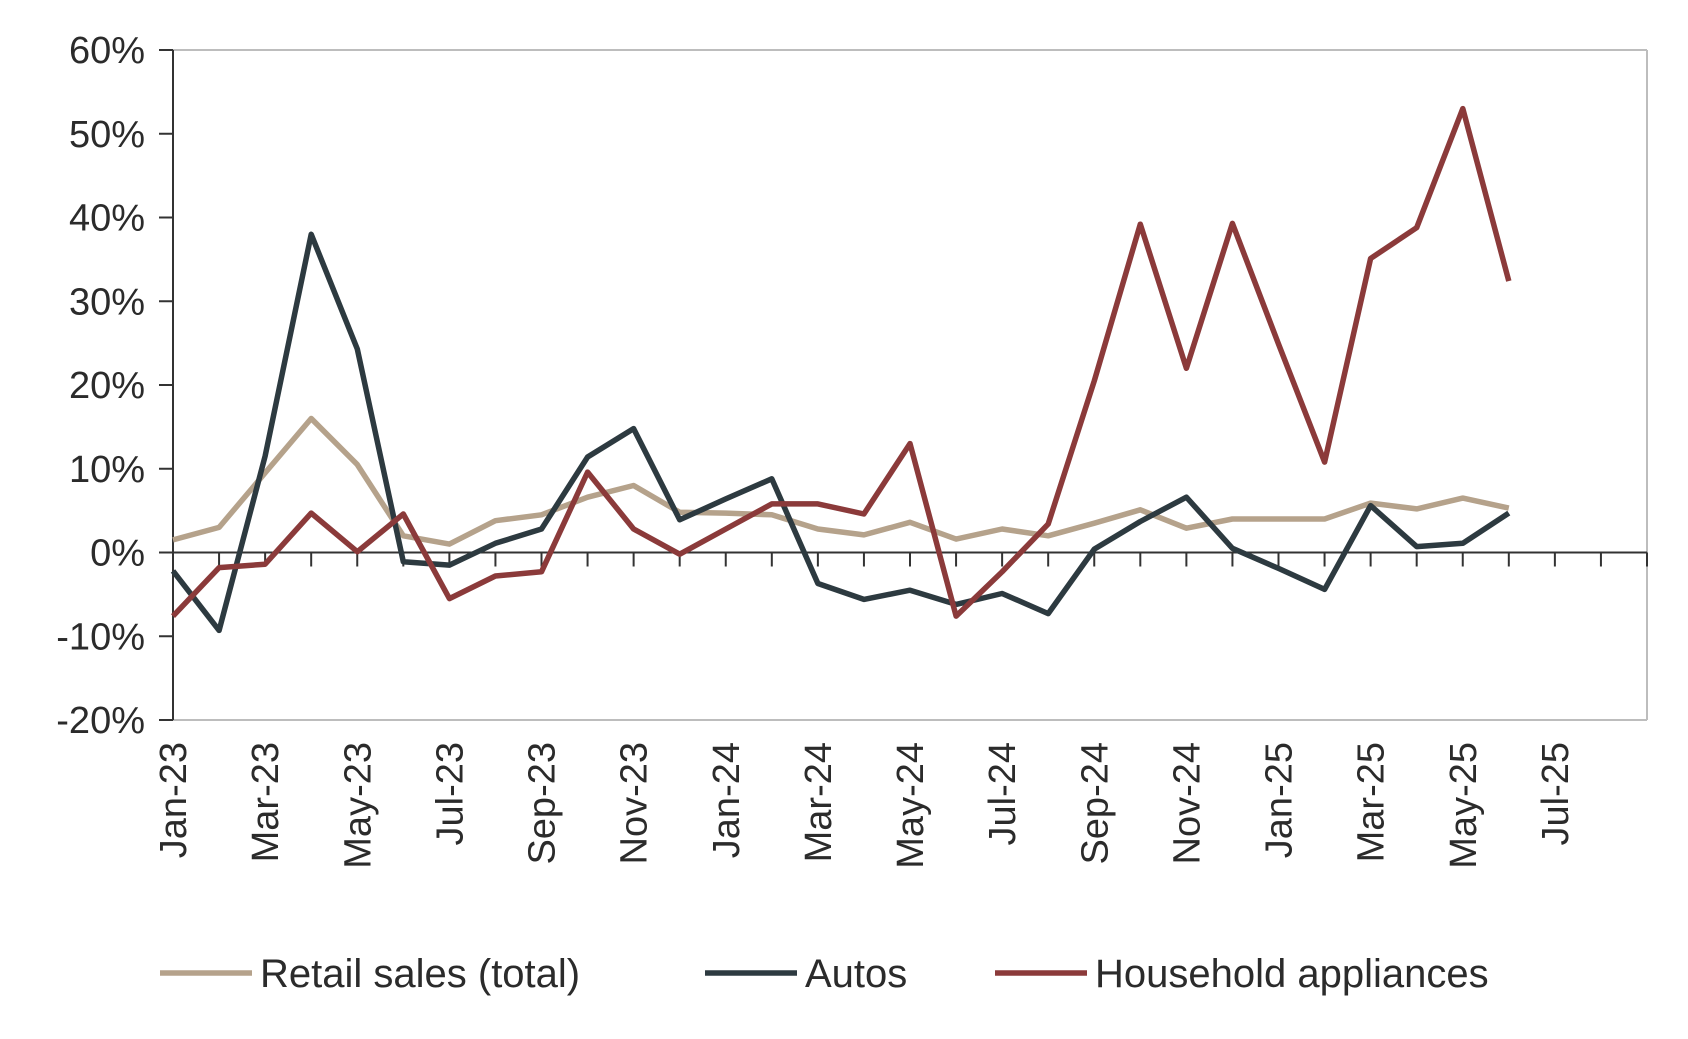  I want to click on y-tick-label: 50%, so click(107, 135).